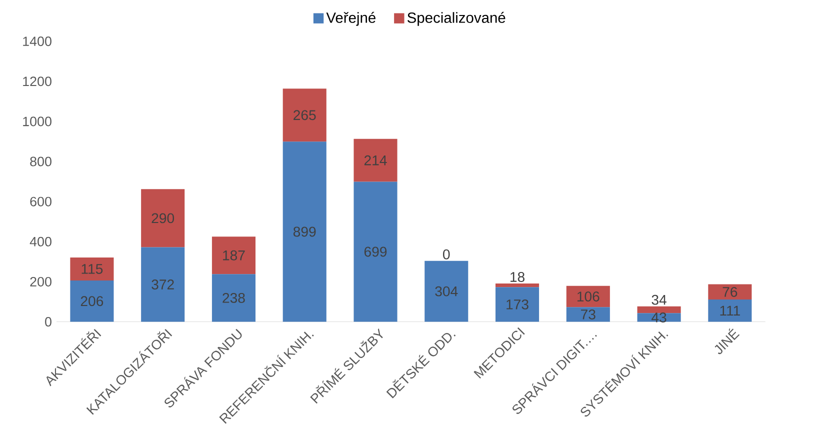 Image resolution: width=821 pixels, height=431 pixels. I want to click on y-tick-label: 0, so click(48, 322).